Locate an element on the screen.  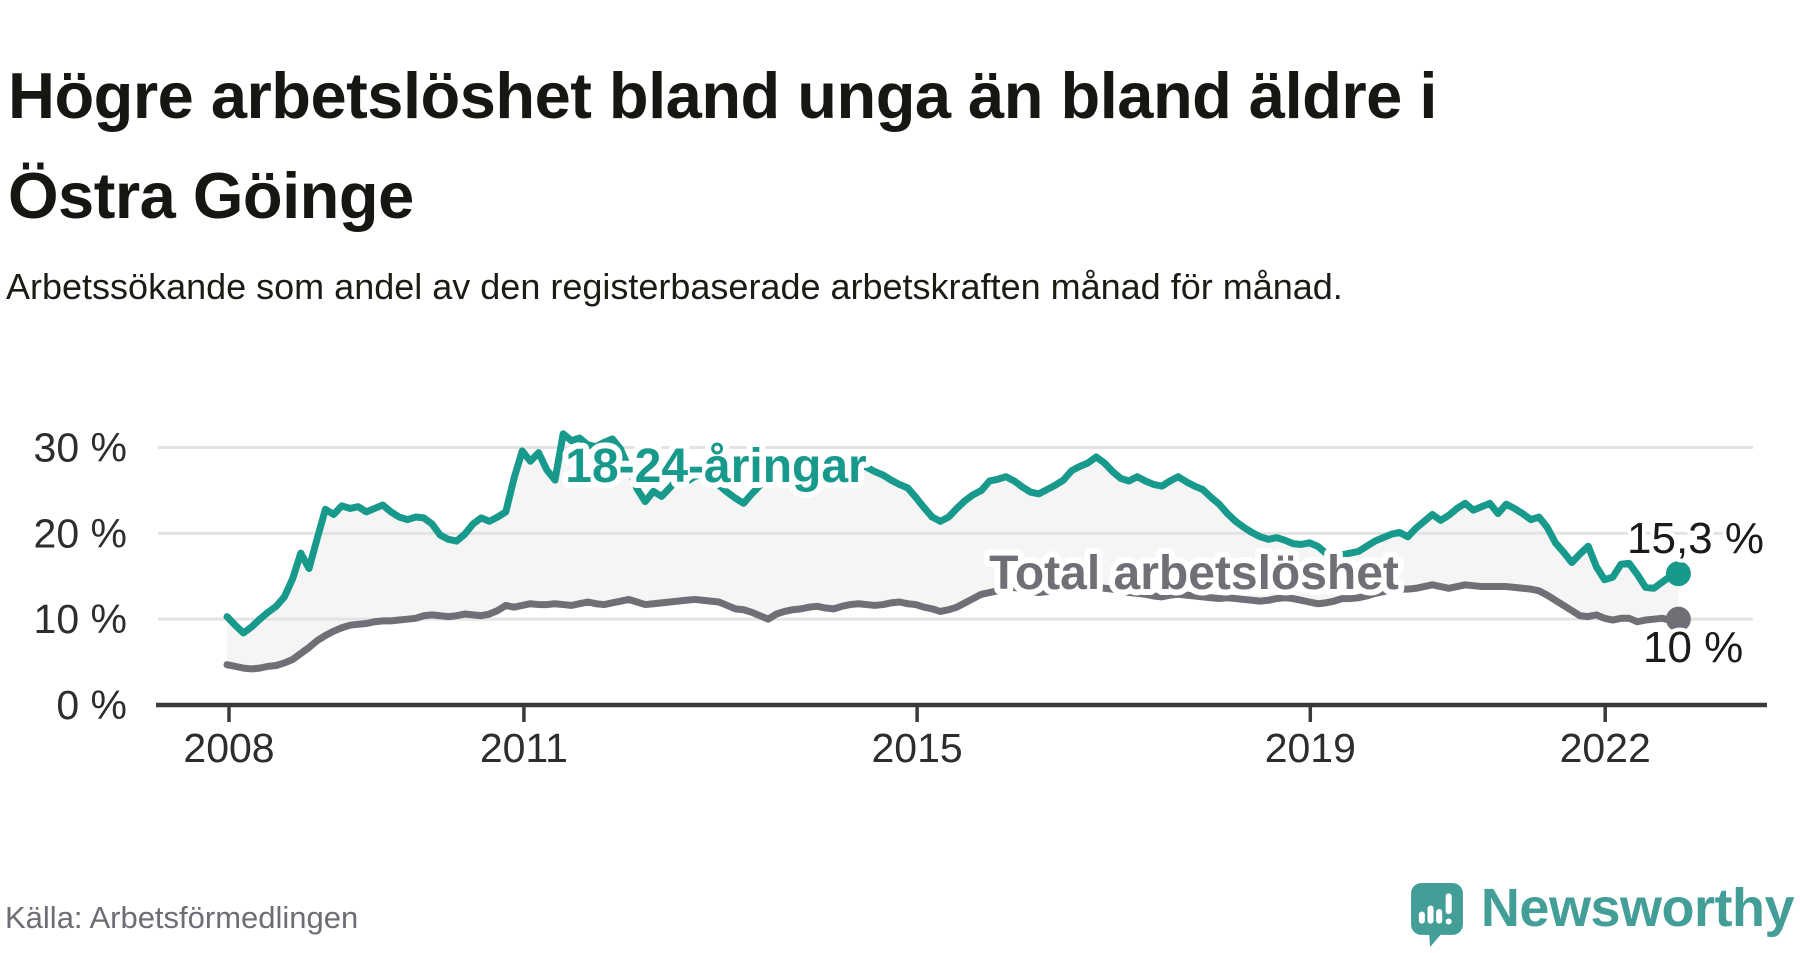
x-tick-label: 2011 is located at coordinates (524, 748).